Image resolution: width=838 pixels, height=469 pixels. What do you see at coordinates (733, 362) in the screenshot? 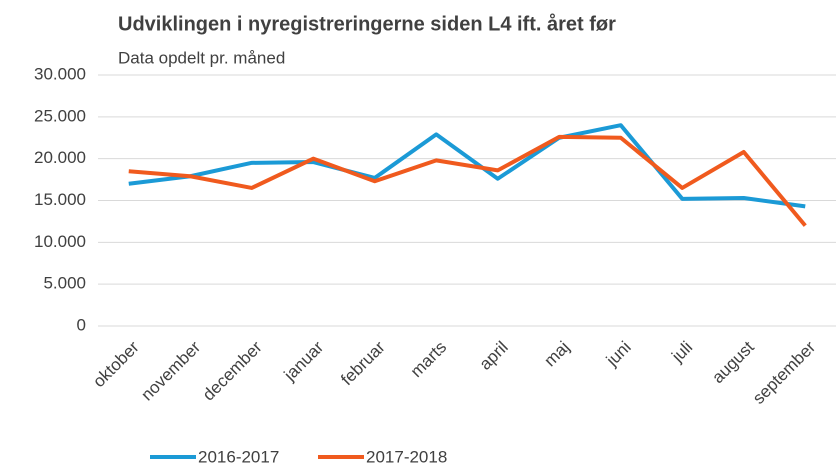
I see `x-tick-label: august` at bounding box center [733, 362].